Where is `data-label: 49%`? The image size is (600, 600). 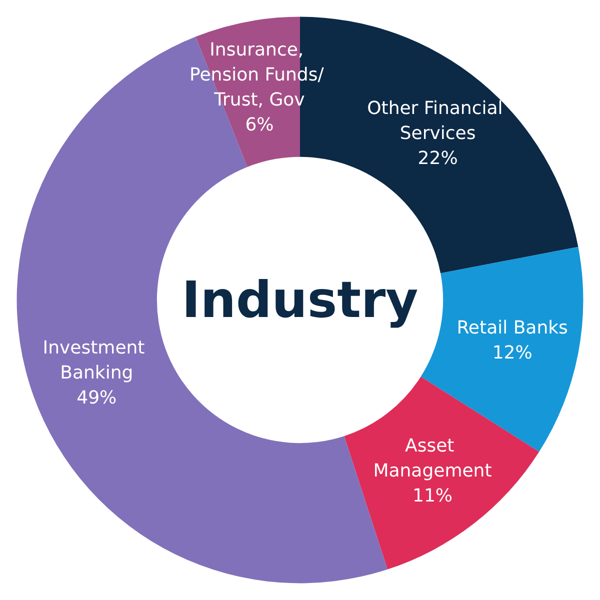 data-label: 49% is located at coordinates (96, 398).